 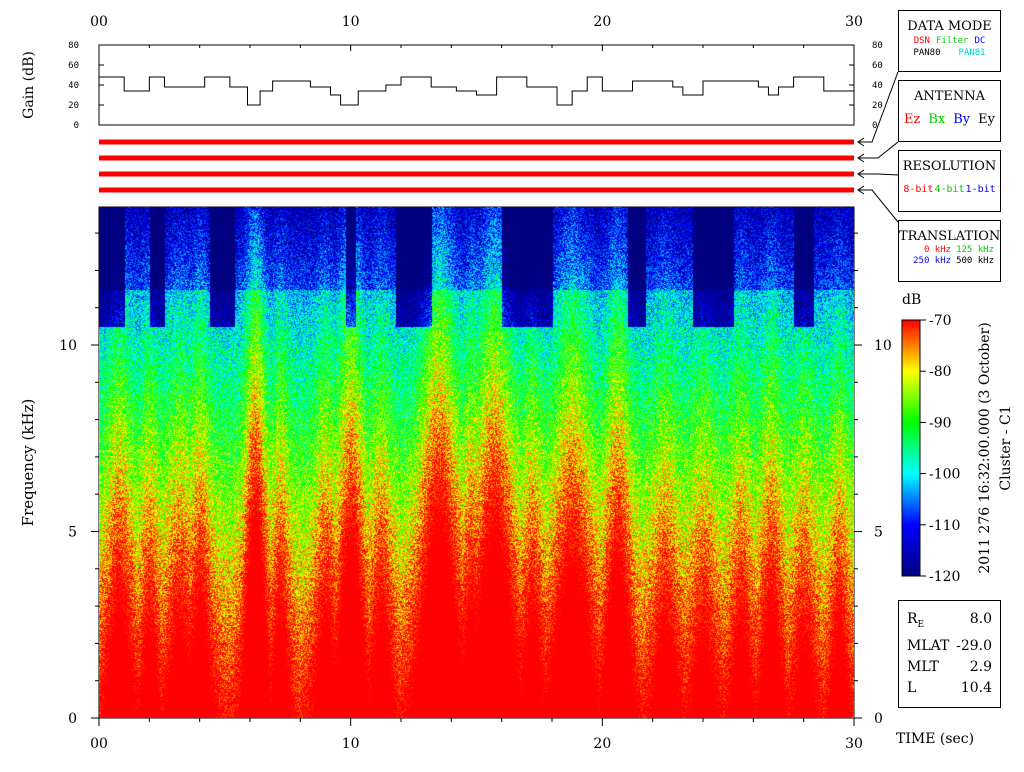 I want to click on gain-frame, so click(x=476, y=85).